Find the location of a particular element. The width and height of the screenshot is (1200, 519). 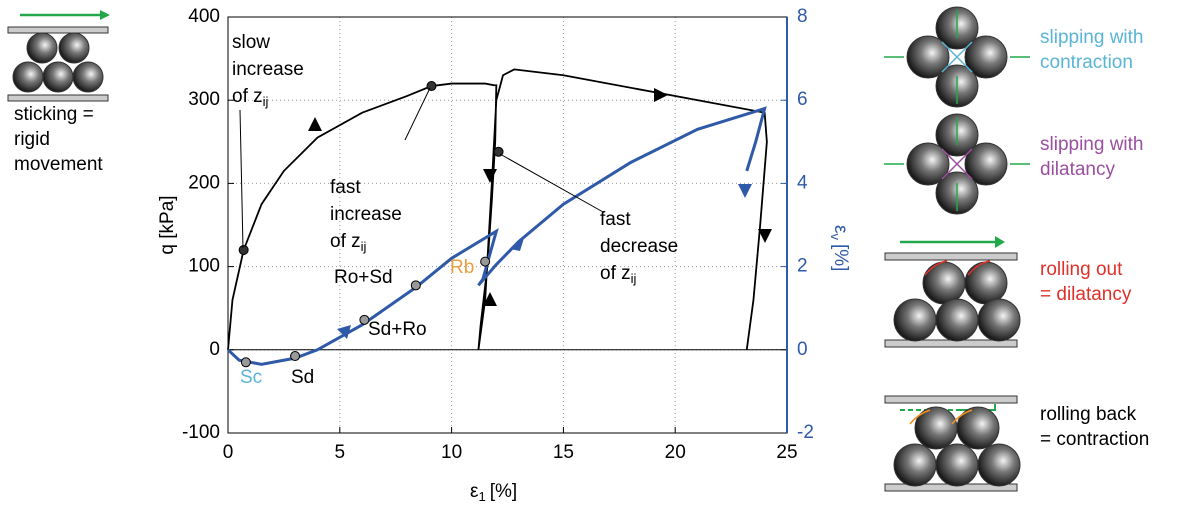

x-tick-label: 15 is located at coordinates (563, 452).